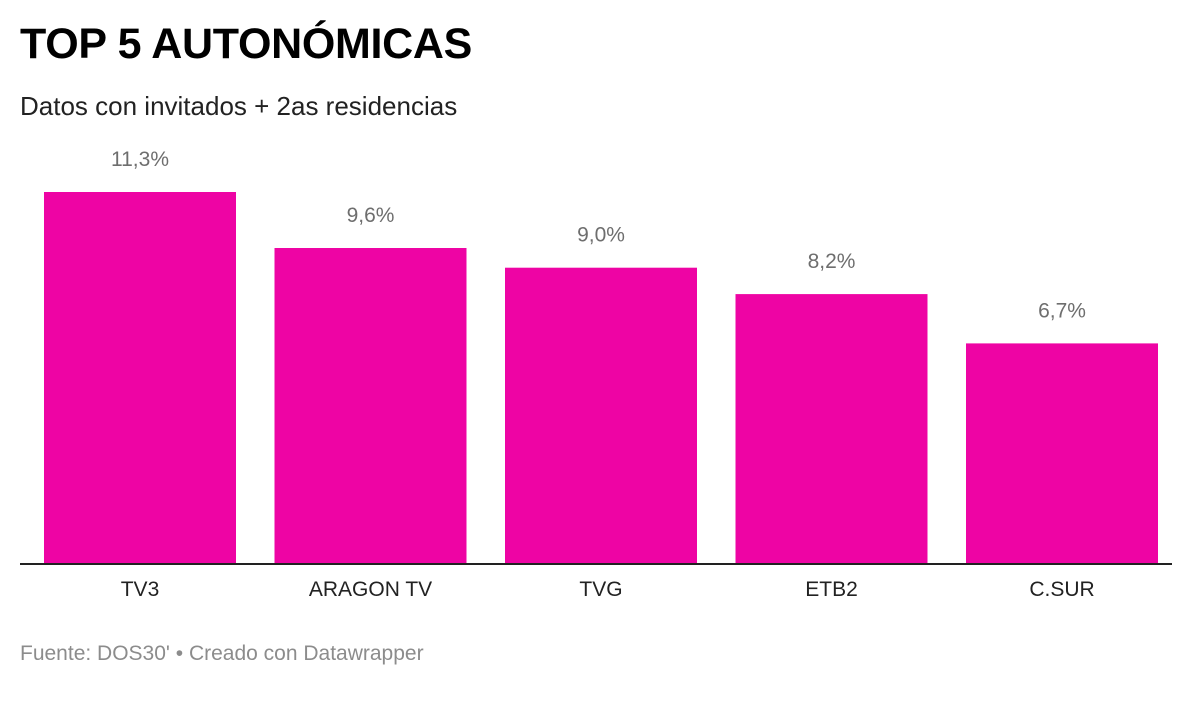  What do you see at coordinates (140, 159) in the screenshot?
I see `value-label: 11,3%` at bounding box center [140, 159].